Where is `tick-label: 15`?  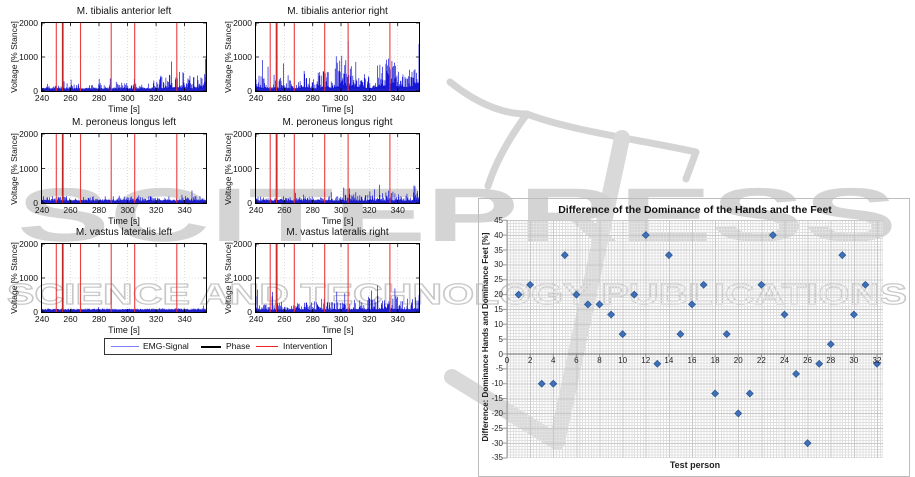 tick-label: 15 is located at coordinates (498, 309).